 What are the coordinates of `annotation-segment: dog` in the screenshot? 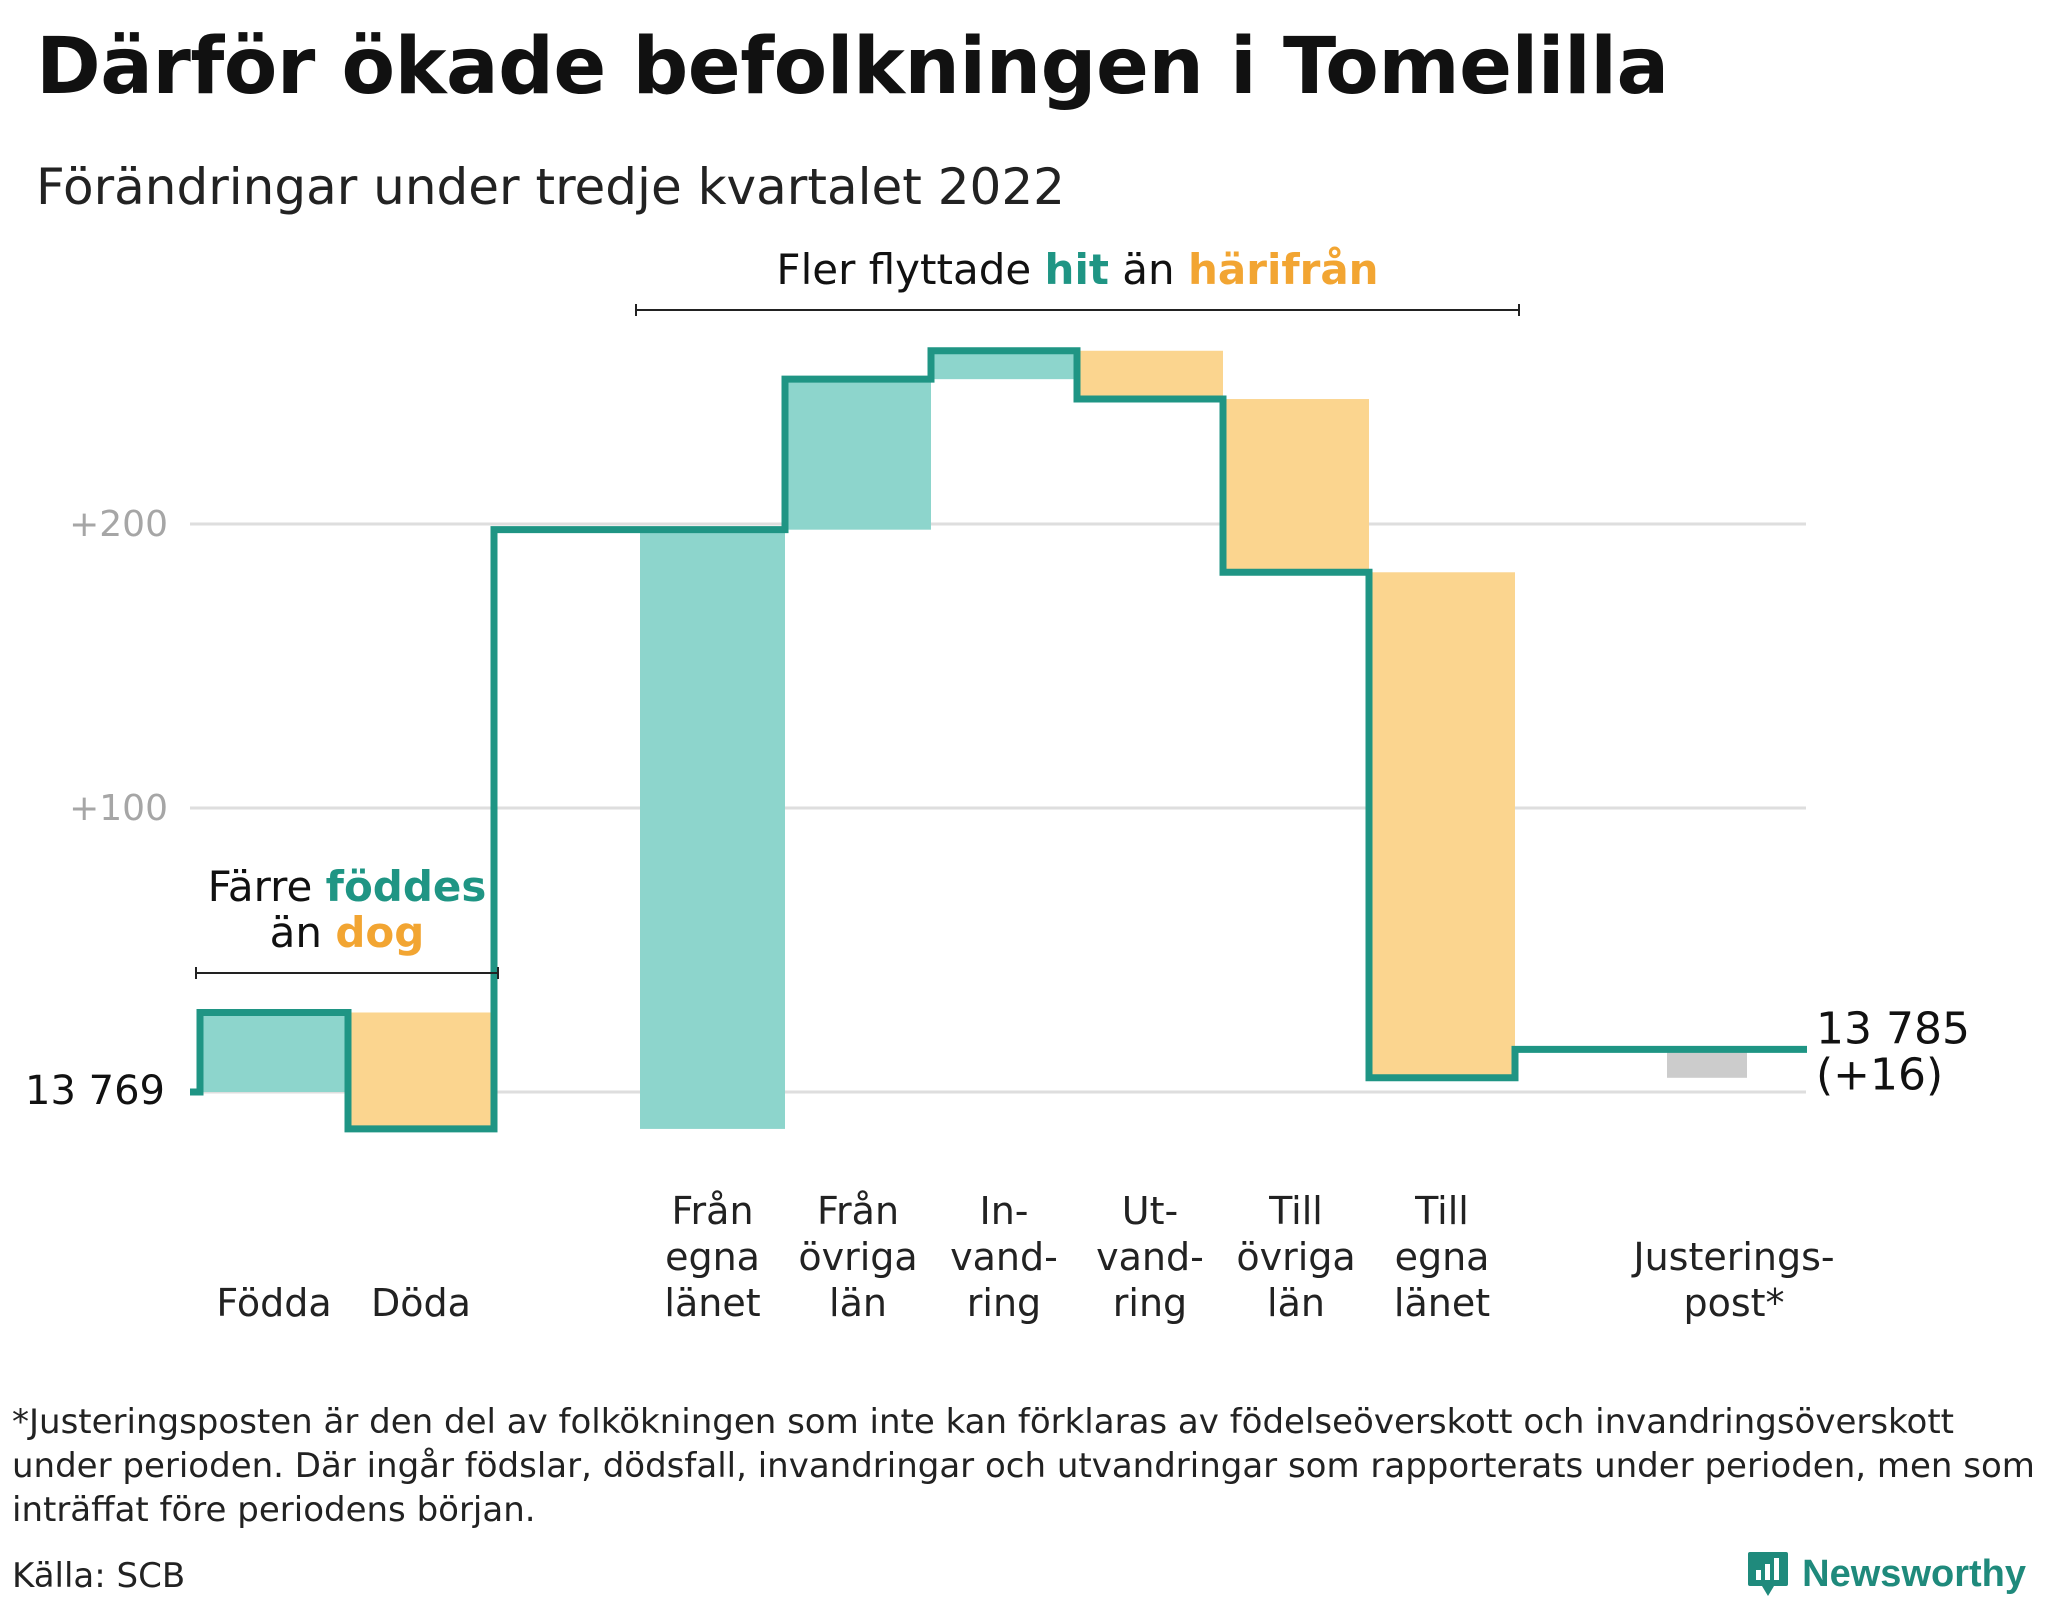 It's located at (379, 932).